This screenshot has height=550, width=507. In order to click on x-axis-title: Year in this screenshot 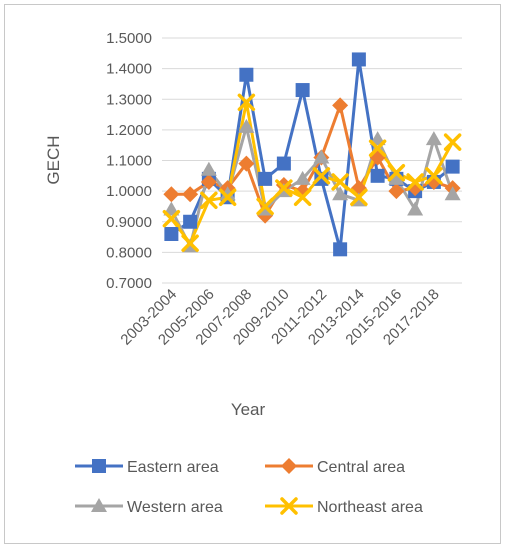, I will do `click(248, 409)`.